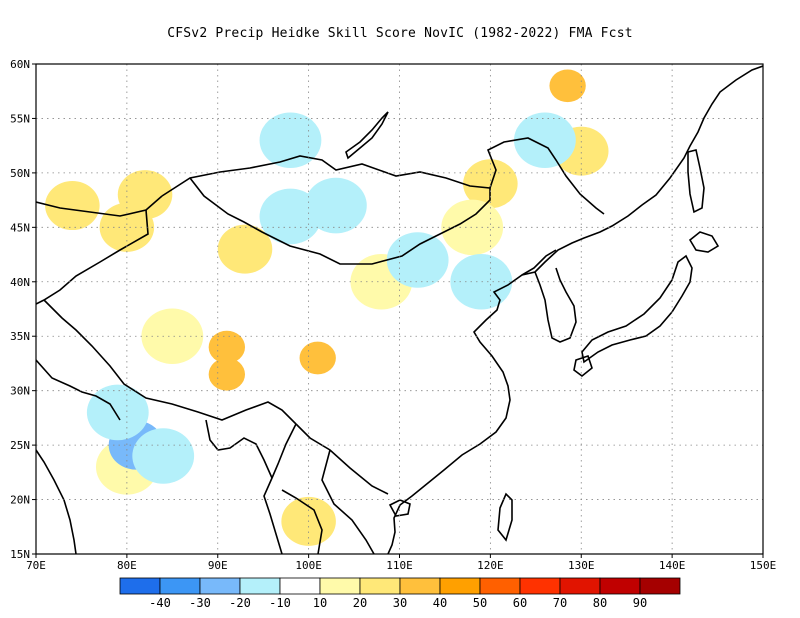 Image resolution: width=800 pixels, height=618 pixels. Describe the element at coordinates (280, 603) in the screenshot. I see `colorbar-label: -10` at that location.